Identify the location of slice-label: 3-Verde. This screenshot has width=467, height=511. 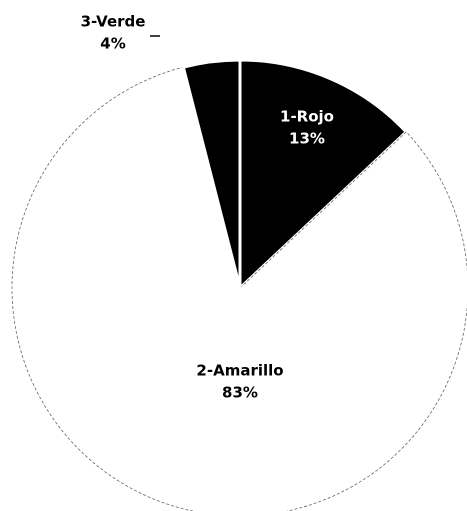
(113, 22).